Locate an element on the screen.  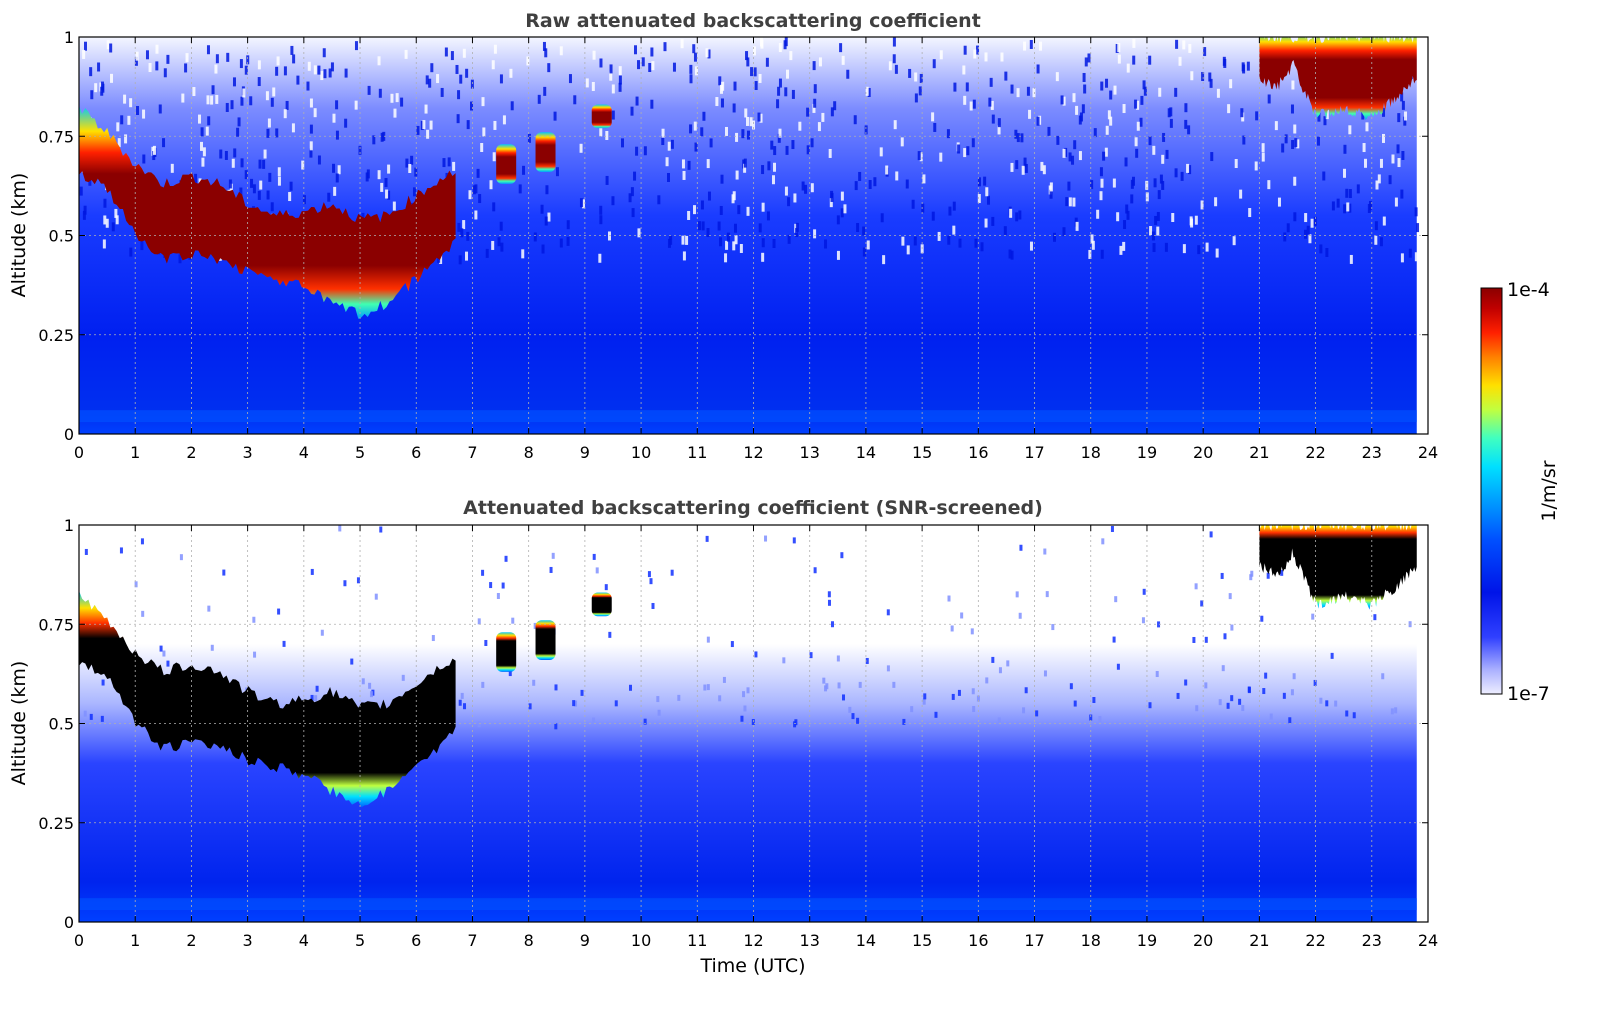
x-tick-label: 1 is located at coordinates (135, 452).